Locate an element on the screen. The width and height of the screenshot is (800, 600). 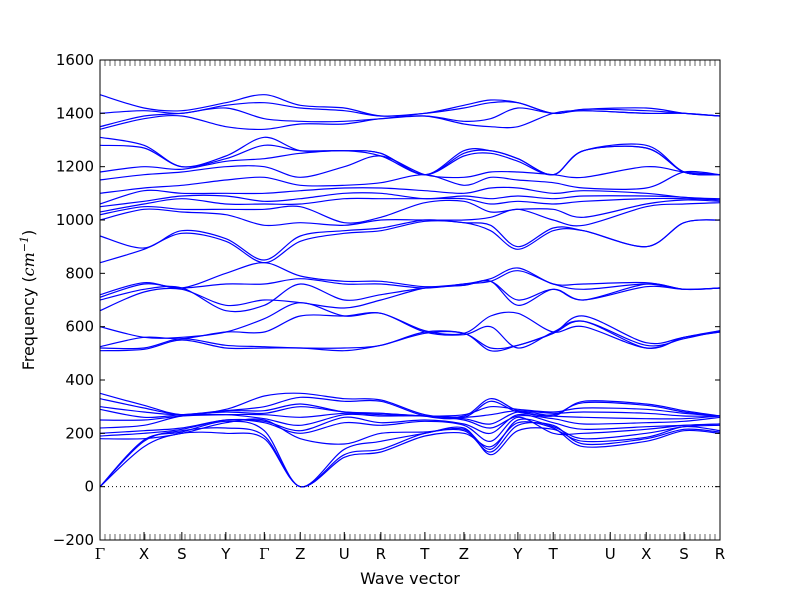
y-tick-label: 600 is located at coordinates (79, 327).